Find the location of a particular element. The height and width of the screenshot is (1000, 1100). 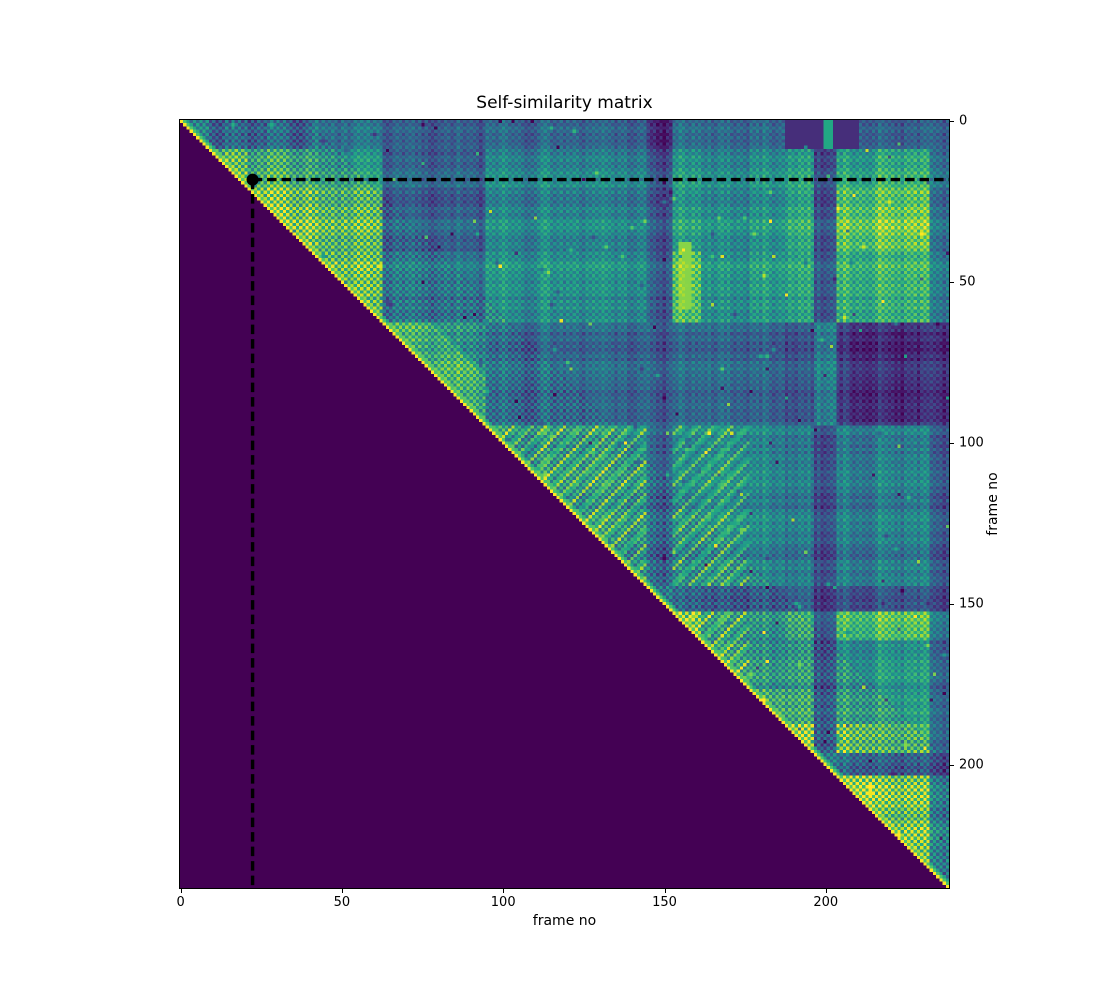

plot-title: Self-similarity matrix is located at coordinates (564, 103).